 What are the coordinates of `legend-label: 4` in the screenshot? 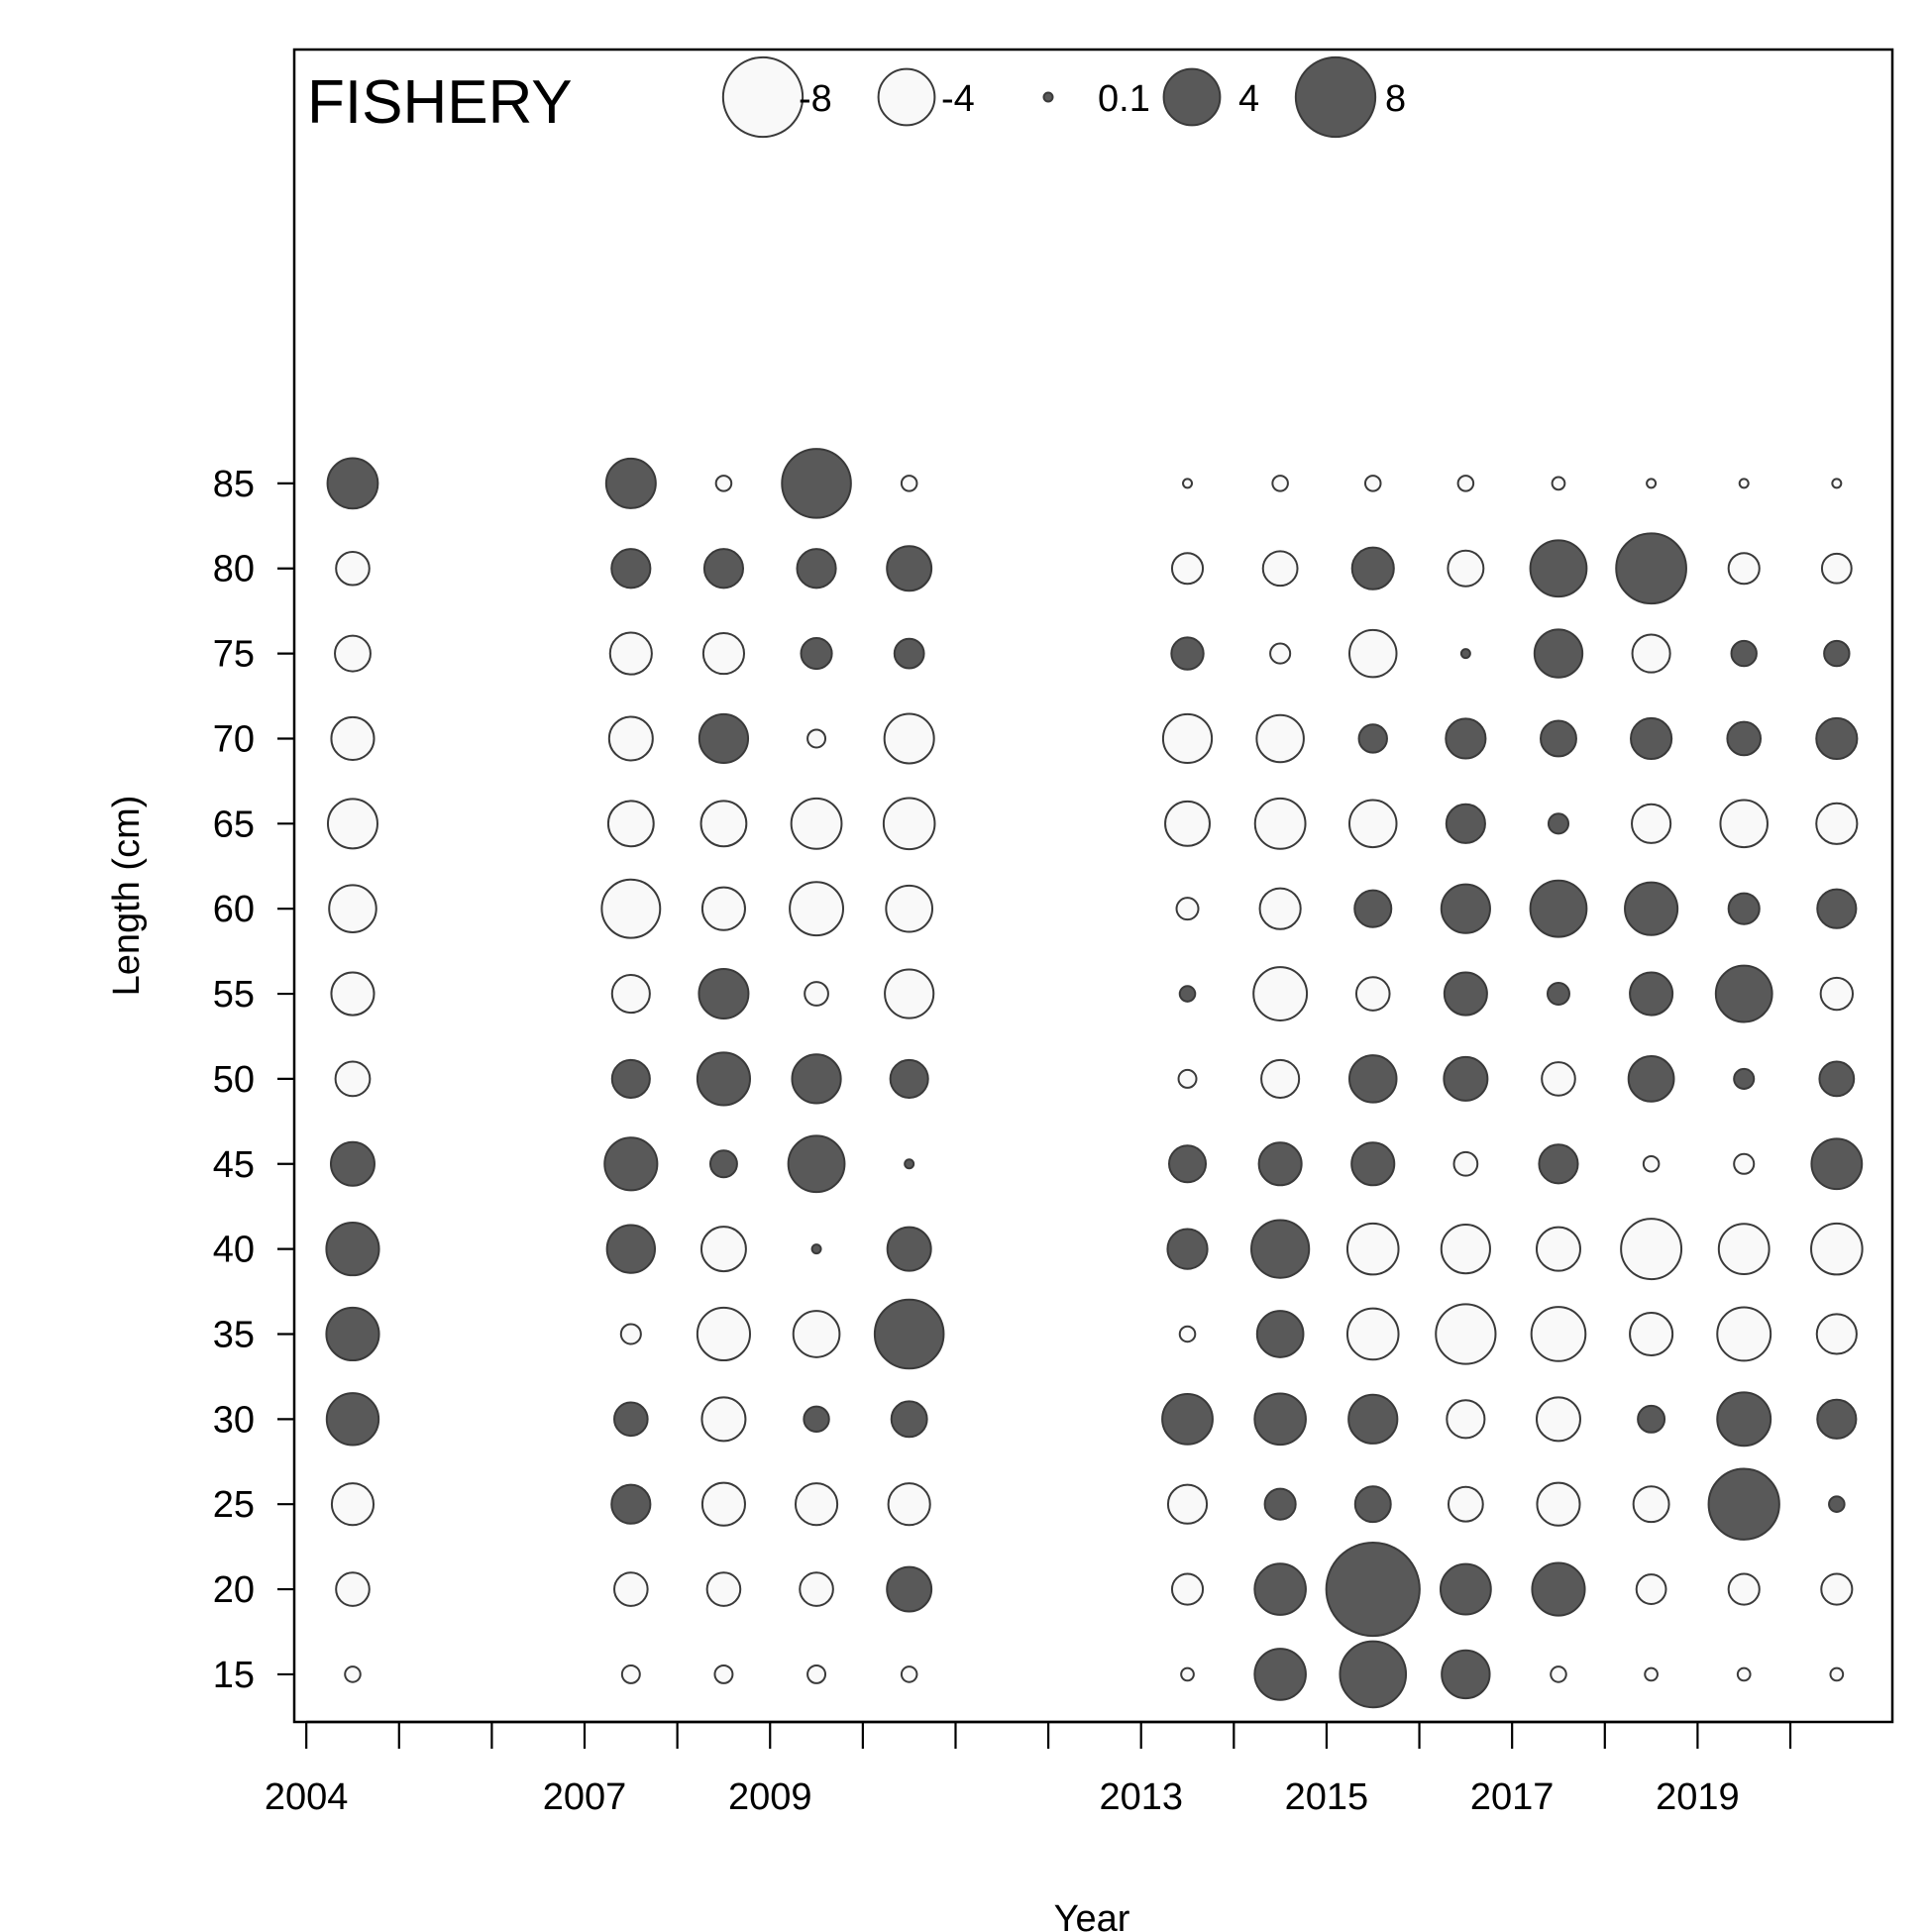 It's located at (1248, 99).